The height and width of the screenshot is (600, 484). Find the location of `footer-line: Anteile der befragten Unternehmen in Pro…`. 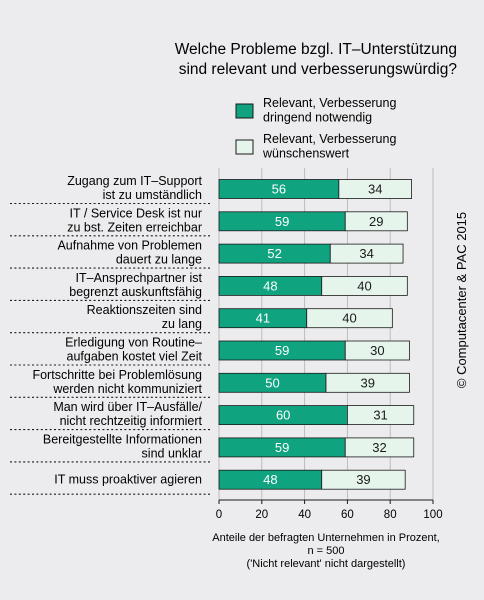

footer-line: Anteile der befragten Unternehmen in Pro… is located at coordinates (325, 538).